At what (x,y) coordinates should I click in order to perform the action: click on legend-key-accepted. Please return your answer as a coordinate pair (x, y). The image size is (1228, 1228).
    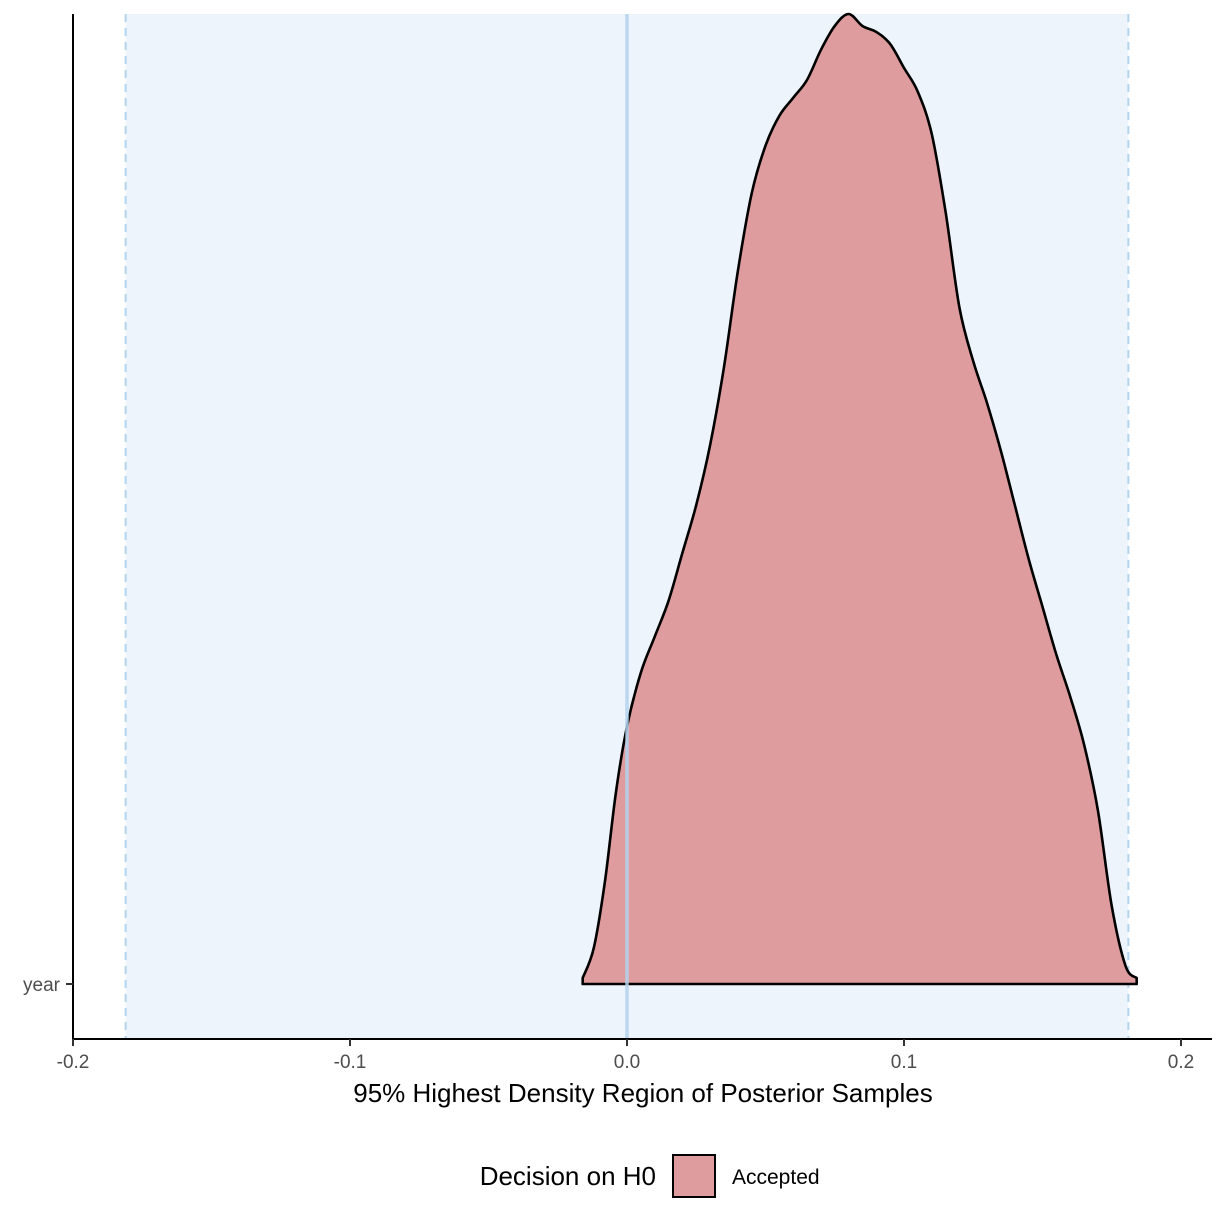
    Looking at the image, I should click on (694, 1176).